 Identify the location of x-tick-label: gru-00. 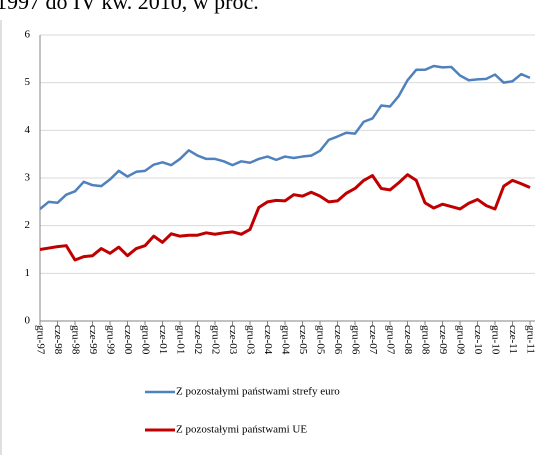
(145, 340).